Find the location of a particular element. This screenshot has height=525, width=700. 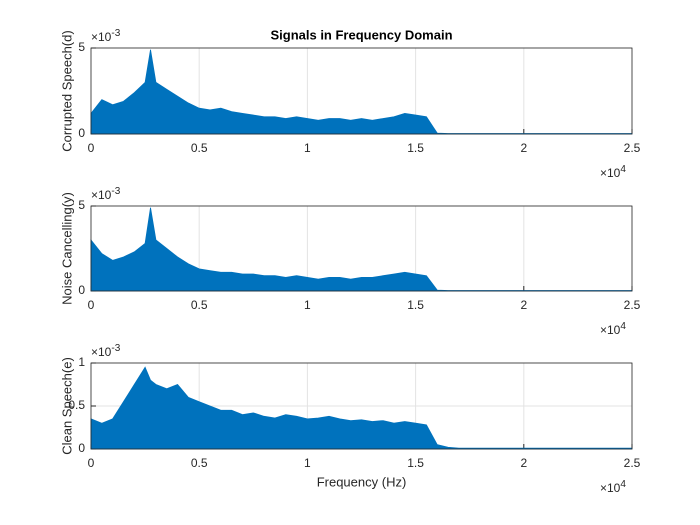

y-axis-label: Corrupted Speech(d) is located at coordinates (66, 90).